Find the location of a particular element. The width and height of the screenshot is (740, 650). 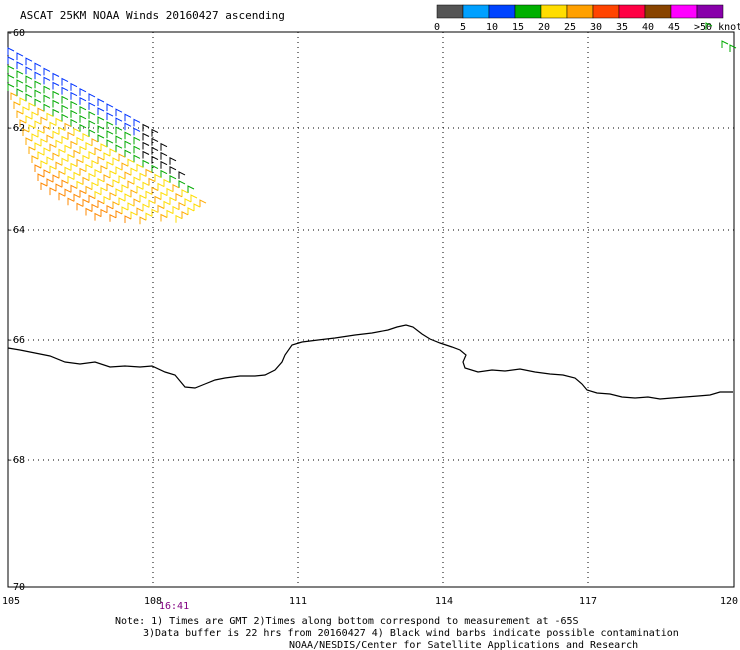

colorbar-label: 40 is located at coordinates (648, 27).